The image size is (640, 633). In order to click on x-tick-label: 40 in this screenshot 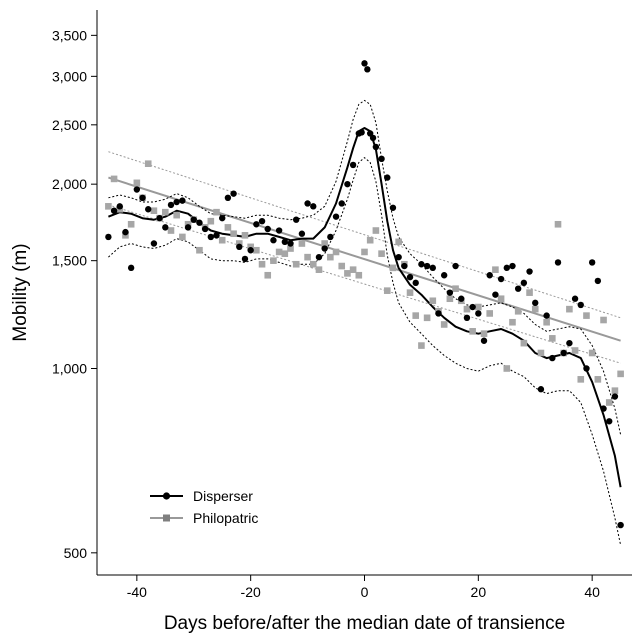, I will do `click(592, 592)`.